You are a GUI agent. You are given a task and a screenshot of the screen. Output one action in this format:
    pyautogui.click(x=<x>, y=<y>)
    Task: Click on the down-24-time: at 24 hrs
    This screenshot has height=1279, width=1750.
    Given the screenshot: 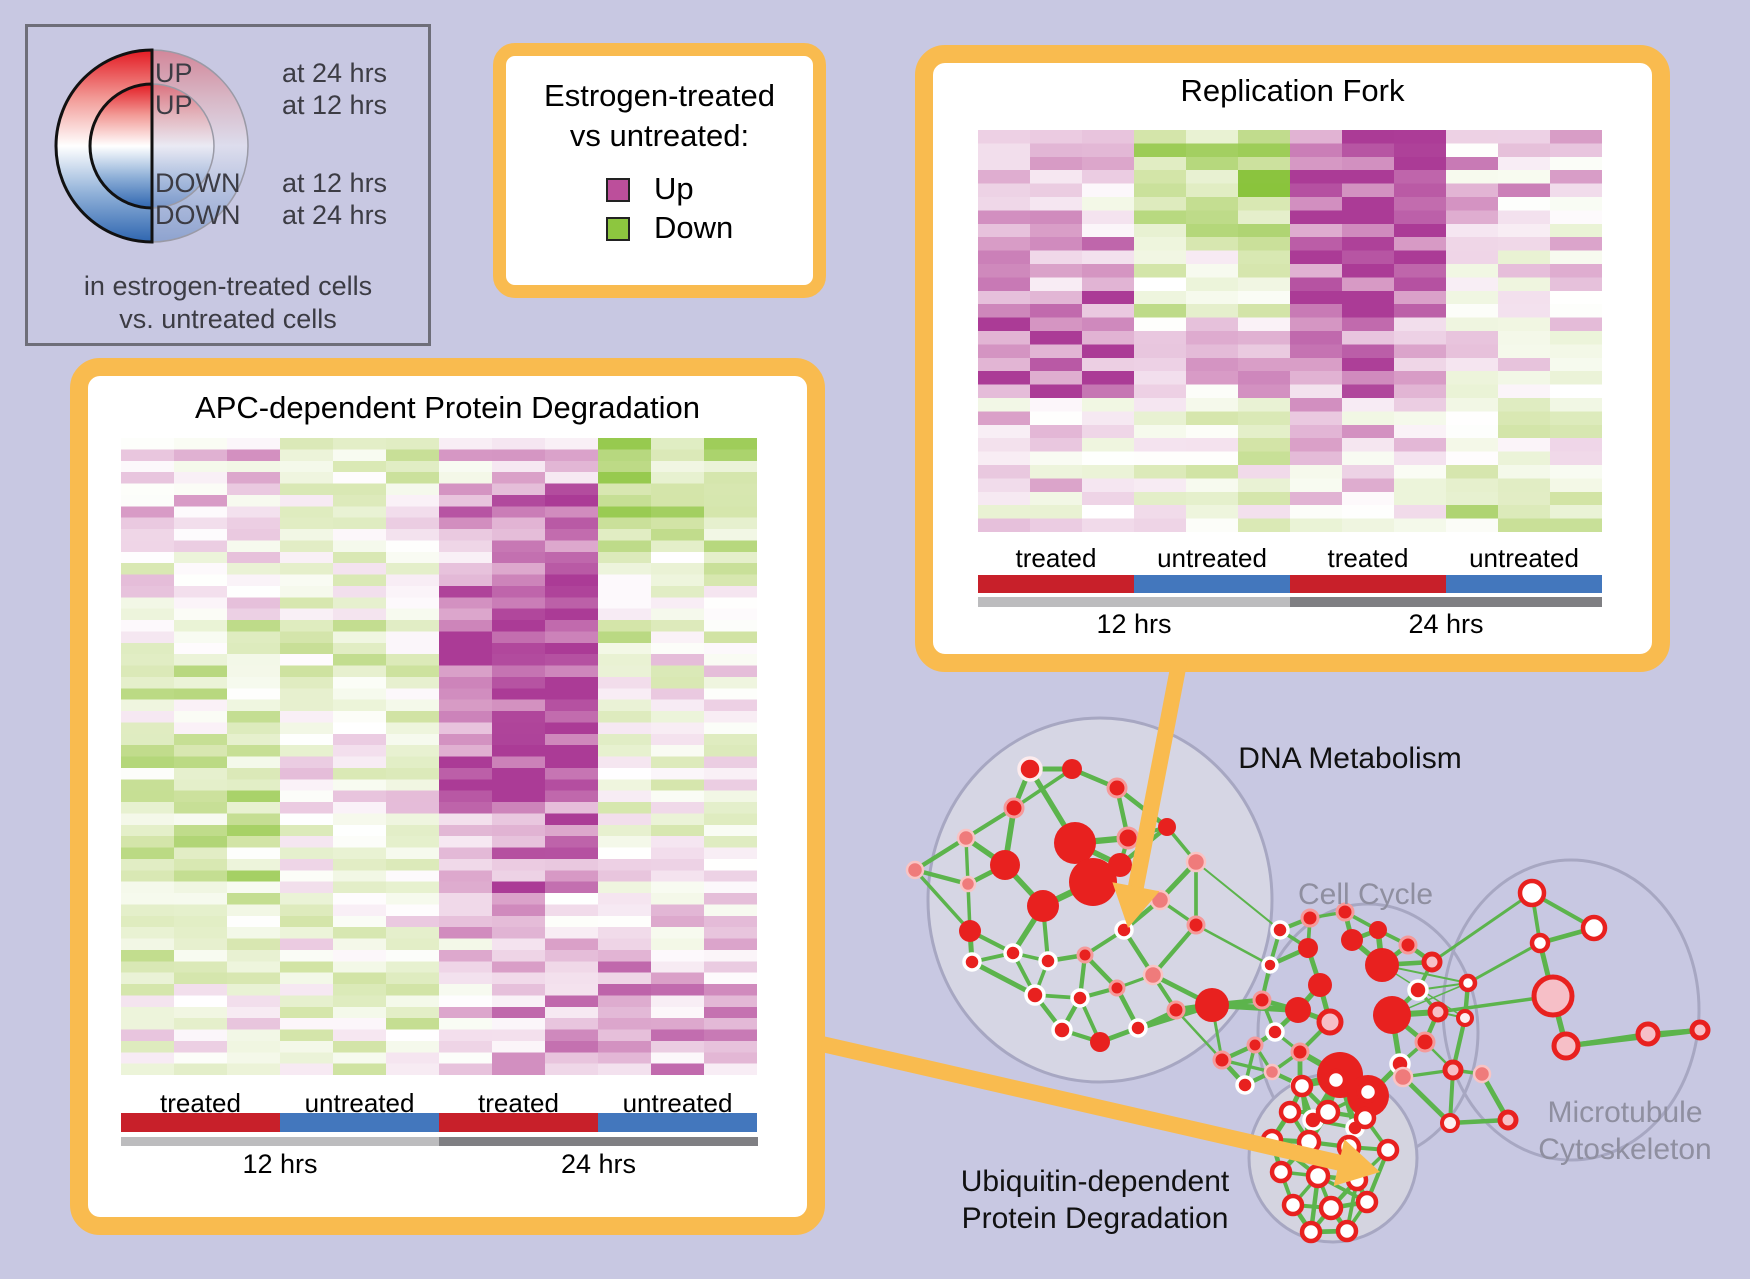 What is the action you would take?
    pyautogui.click(x=335, y=215)
    